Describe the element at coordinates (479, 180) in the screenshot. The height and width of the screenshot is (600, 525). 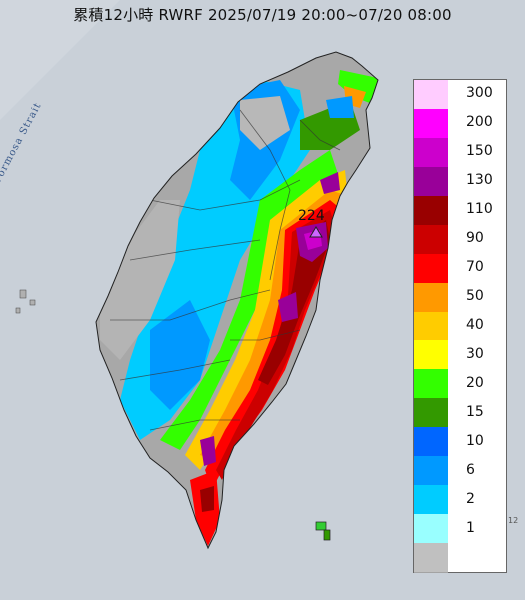
I see `legend-label: 130` at that location.